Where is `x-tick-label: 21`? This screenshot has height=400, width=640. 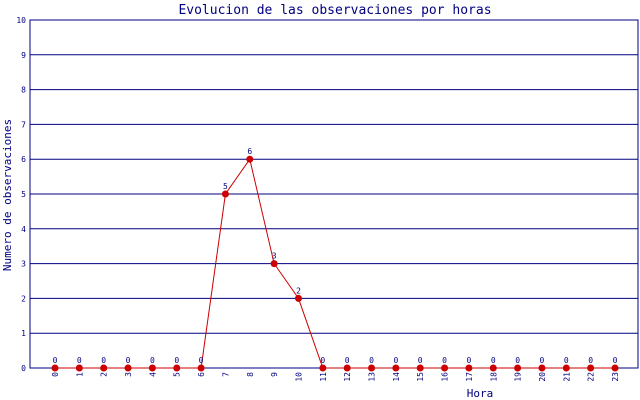
x-tick-label: 21 is located at coordinates (566, 377).